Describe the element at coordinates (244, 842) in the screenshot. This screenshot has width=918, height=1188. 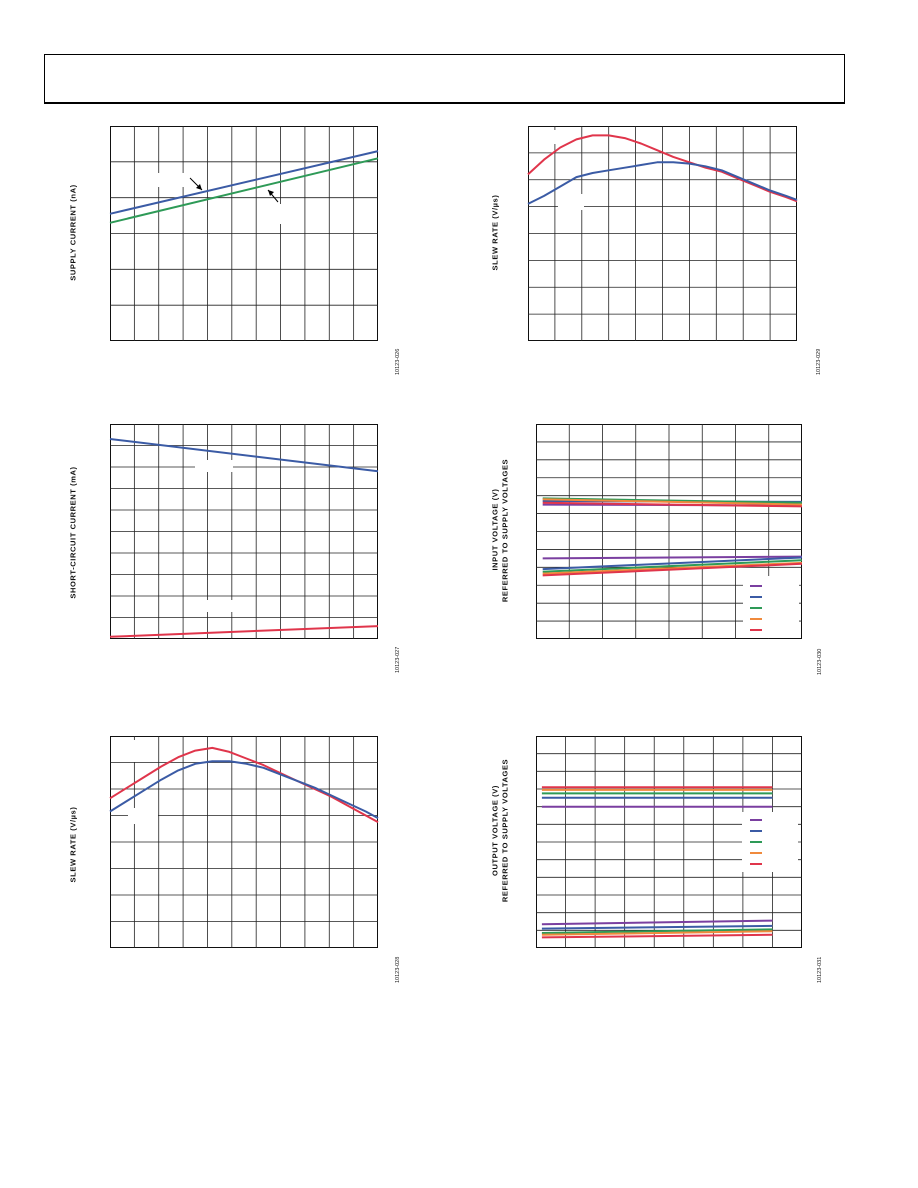
I see `chart-slew-rate-bottom` at that location.